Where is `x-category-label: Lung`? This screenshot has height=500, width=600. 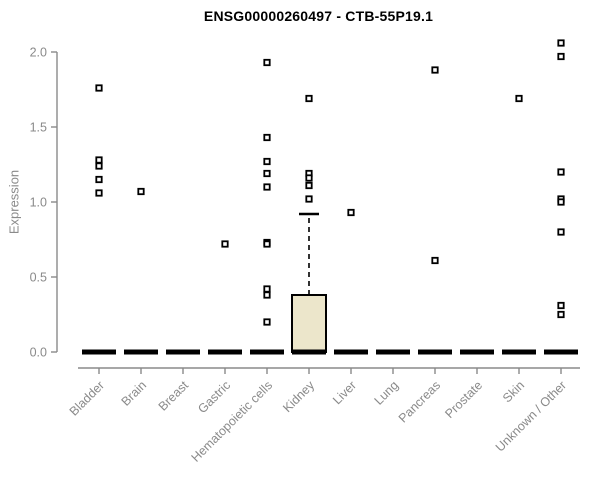
x-category-label: Lung is located at coordinates (387, 393).